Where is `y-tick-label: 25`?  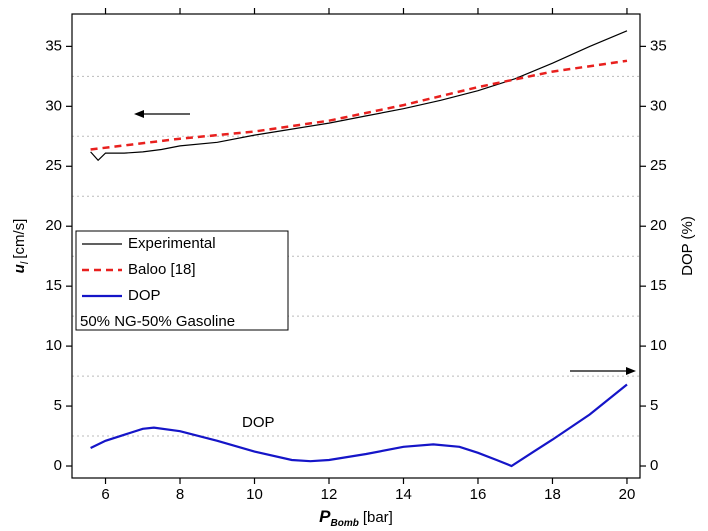
y-tick-label: 25 is located at coordinates (53, 165).